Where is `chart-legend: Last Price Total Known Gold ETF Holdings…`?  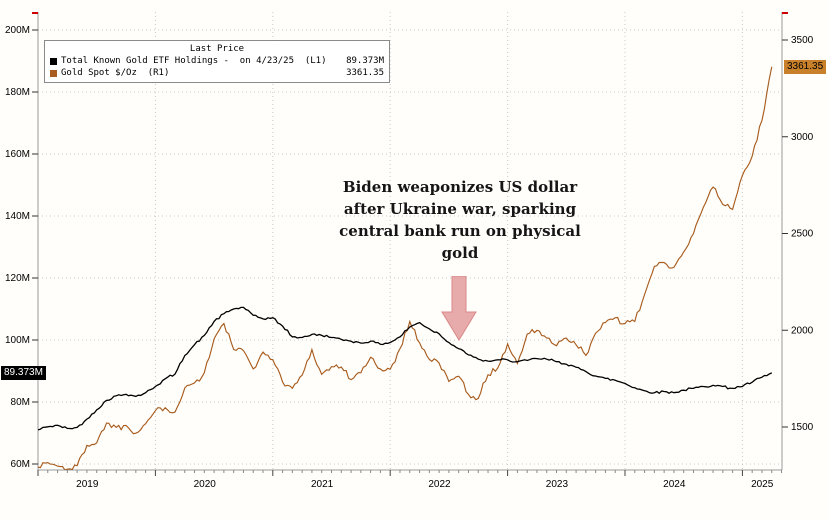 chart-legend: Last Price Total Known Gold ETF Holdings… is located at coordinates (217, 61).